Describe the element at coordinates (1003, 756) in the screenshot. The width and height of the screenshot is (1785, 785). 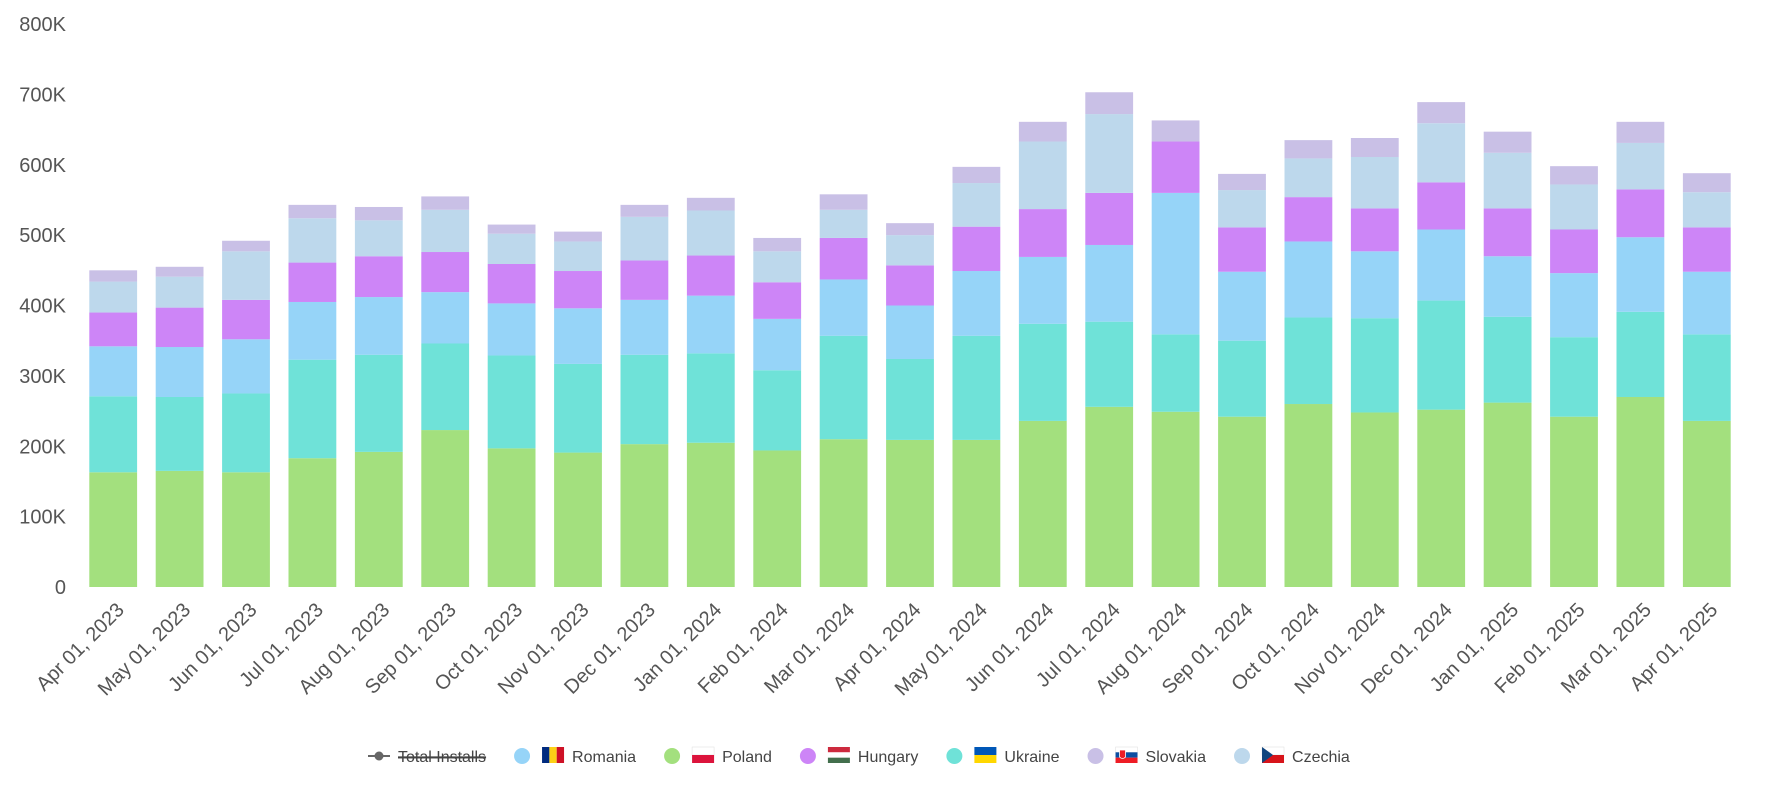
I see `legend-item-ukraine: Ukraine` at that location.